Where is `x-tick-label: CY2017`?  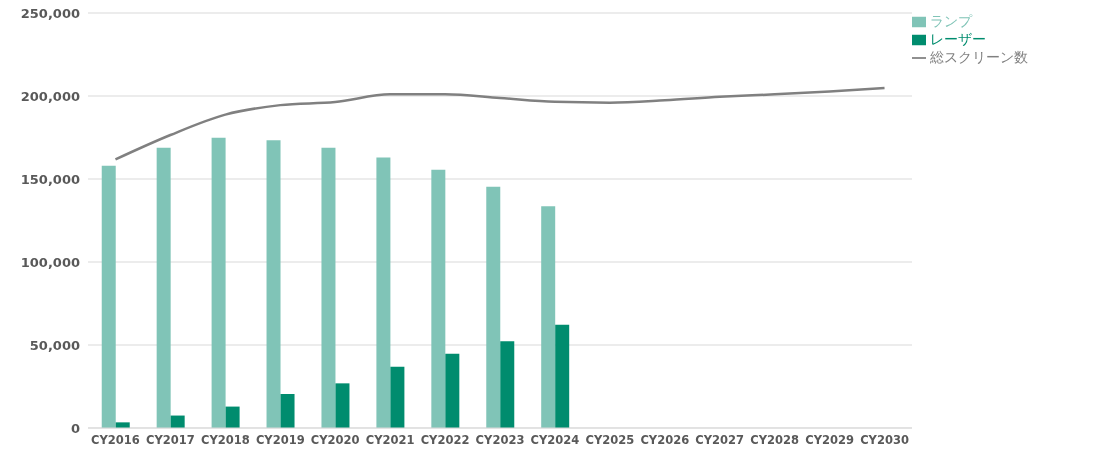
x-tick-label: CY2017 is located at coordinates (170, 440).